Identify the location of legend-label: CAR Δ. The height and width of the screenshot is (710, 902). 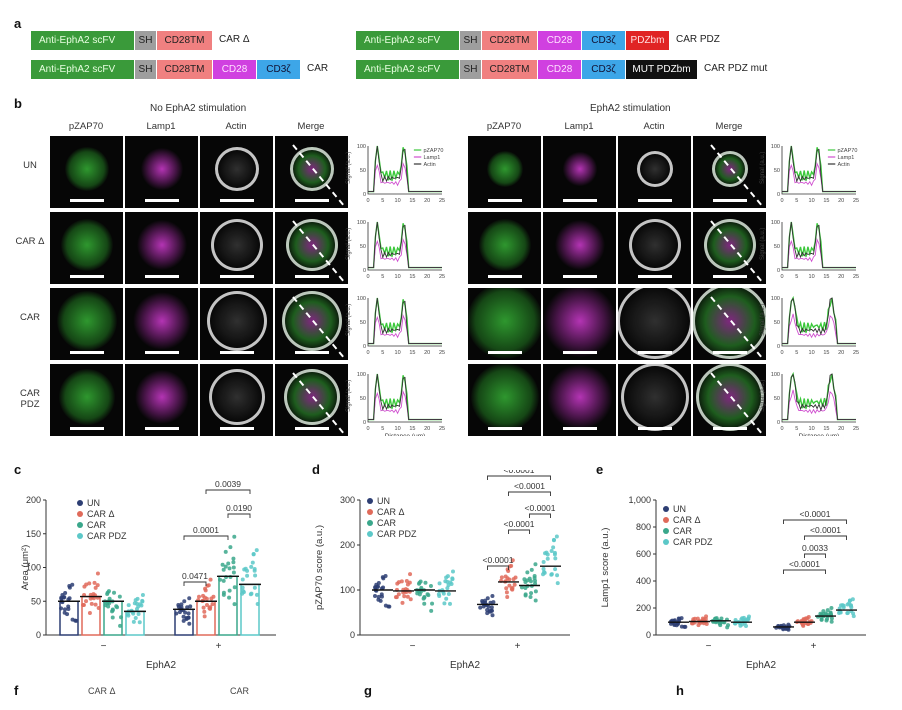
(391, 512).